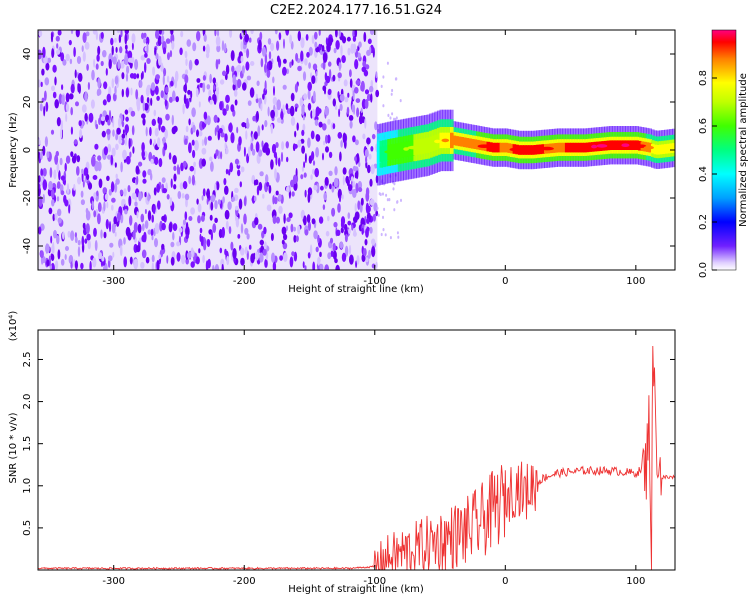 This screenshot has height=600, width=750. What do you see at coordinates (356, 589) in the screenshot?
I see `snr-x-label: Height of straight line (km)` at bounding box center [356, 589].